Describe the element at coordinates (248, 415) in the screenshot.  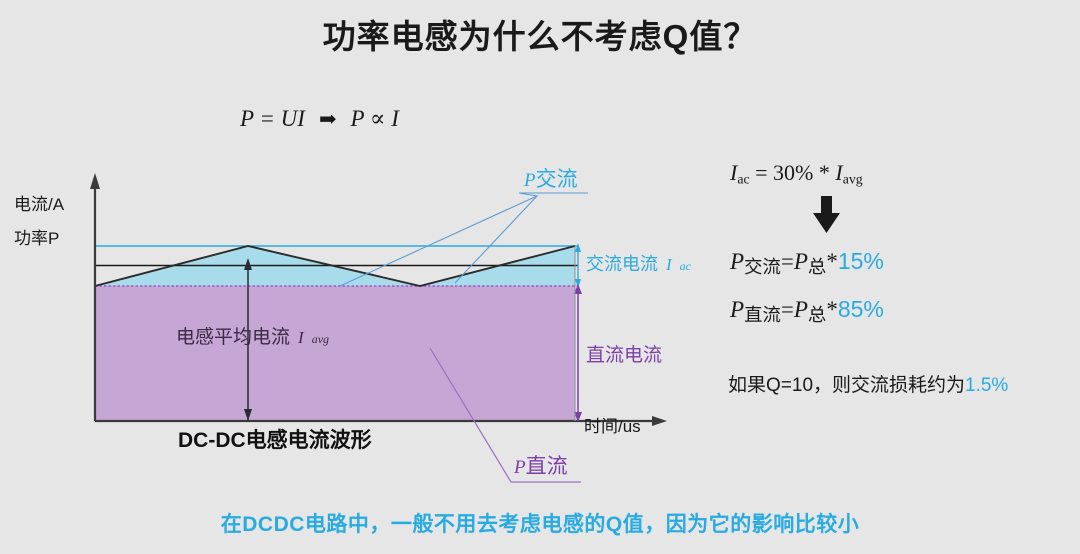
I see `avg-arrow-down-icon` at that location.